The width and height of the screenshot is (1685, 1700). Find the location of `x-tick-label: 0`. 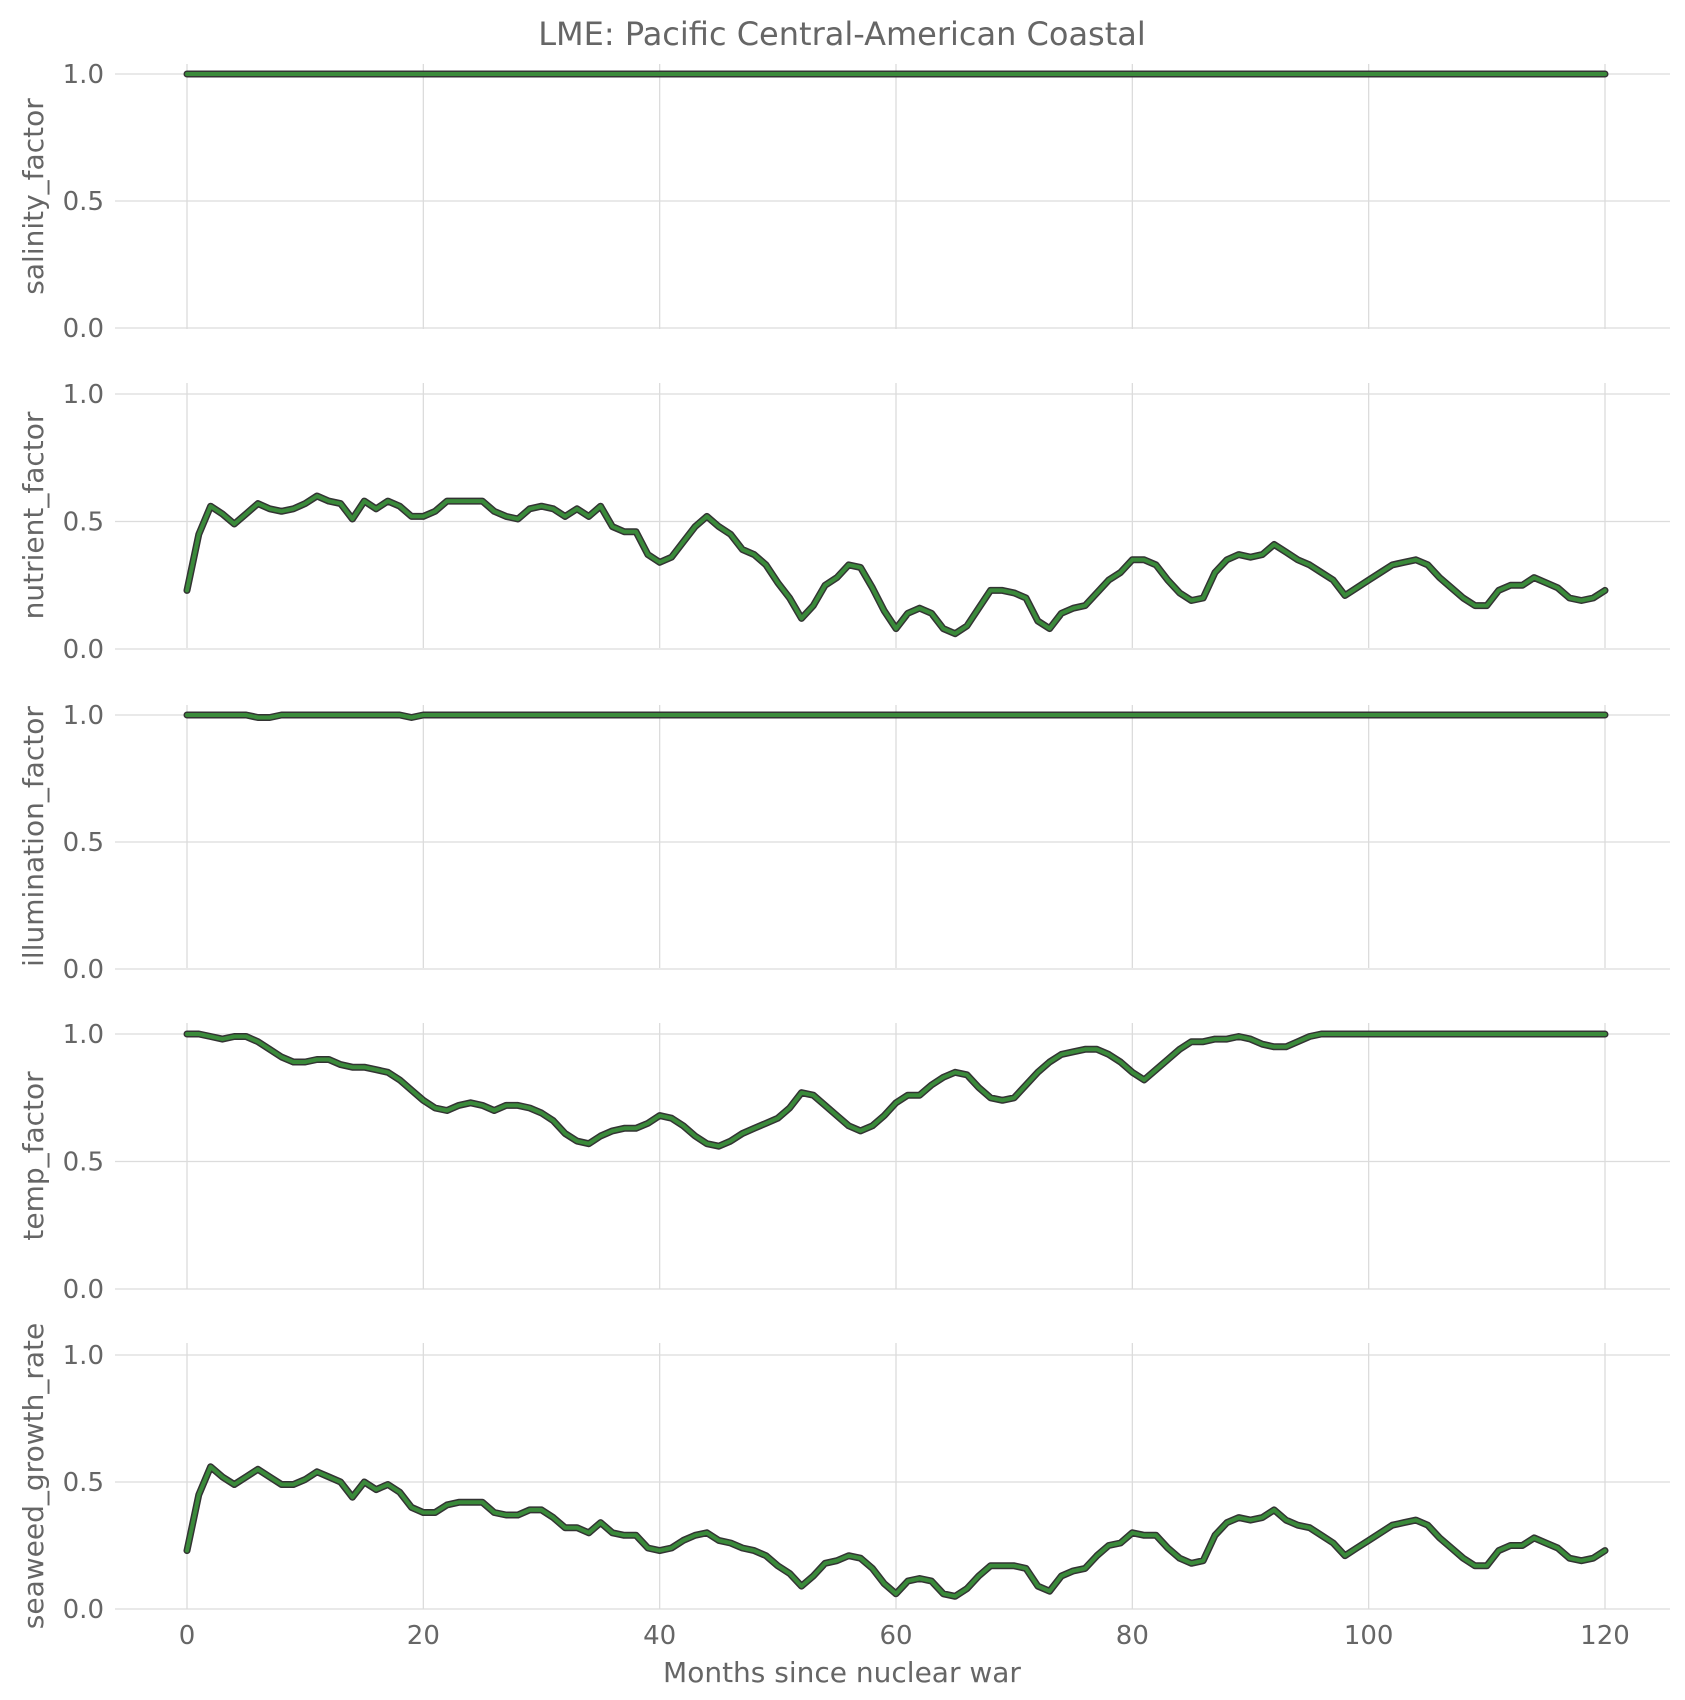

x-tick-label: 0 is located at coordinates (187, 1636).